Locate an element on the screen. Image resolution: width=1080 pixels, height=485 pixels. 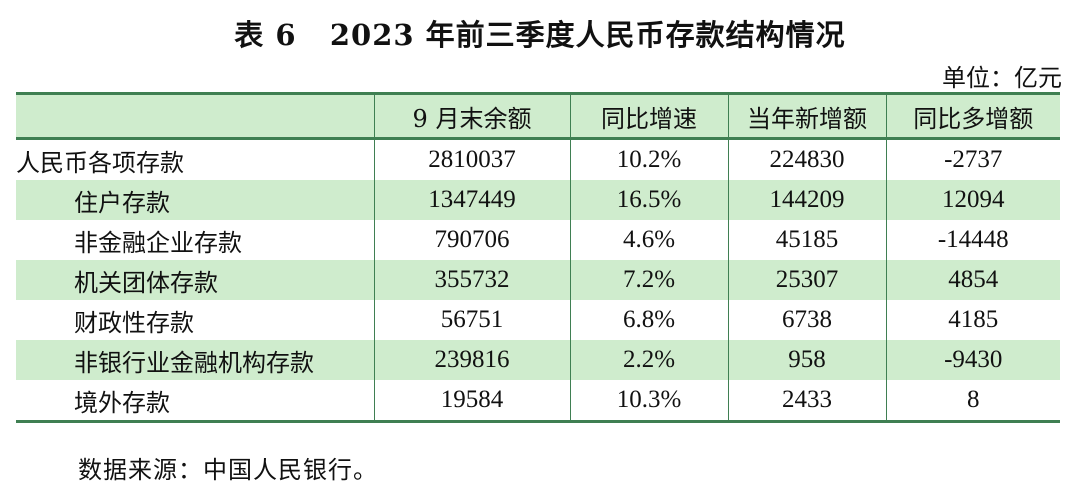
row-label: 住户存款 is located at coordinates (195, 200).